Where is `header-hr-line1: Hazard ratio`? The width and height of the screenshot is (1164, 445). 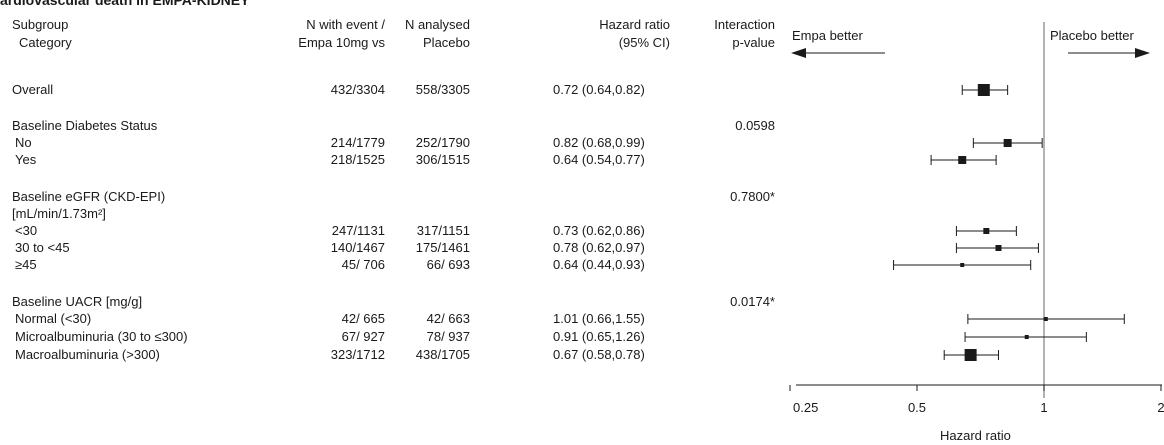 header-hr-line1: Hazard ratio is located at coordinates (634, 24).